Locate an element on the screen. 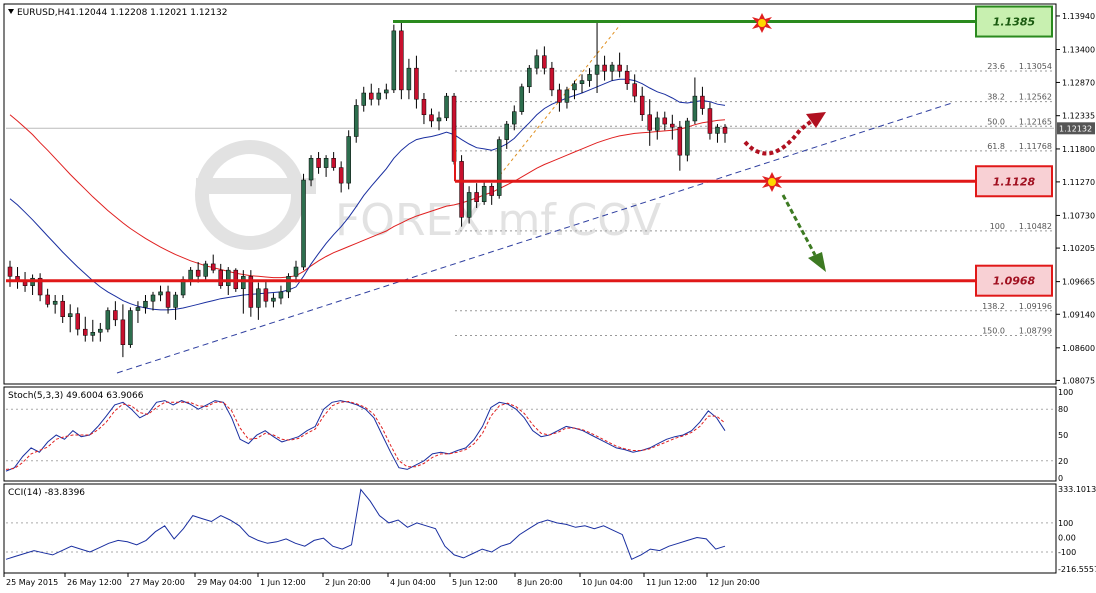 The width and height of the screenshot is (1096, 593). x-tick-label: 12 Jun 20:00 is located at coordinates (734, 582).